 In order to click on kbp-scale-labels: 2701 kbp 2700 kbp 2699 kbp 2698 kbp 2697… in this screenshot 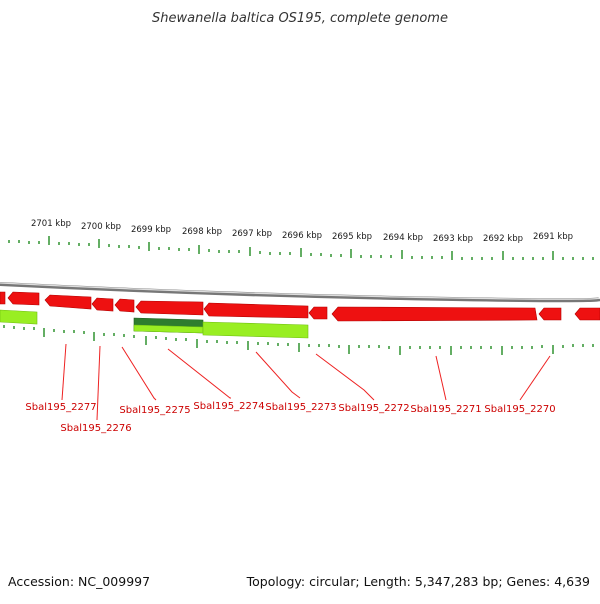, I will do `click(302, 231)`.